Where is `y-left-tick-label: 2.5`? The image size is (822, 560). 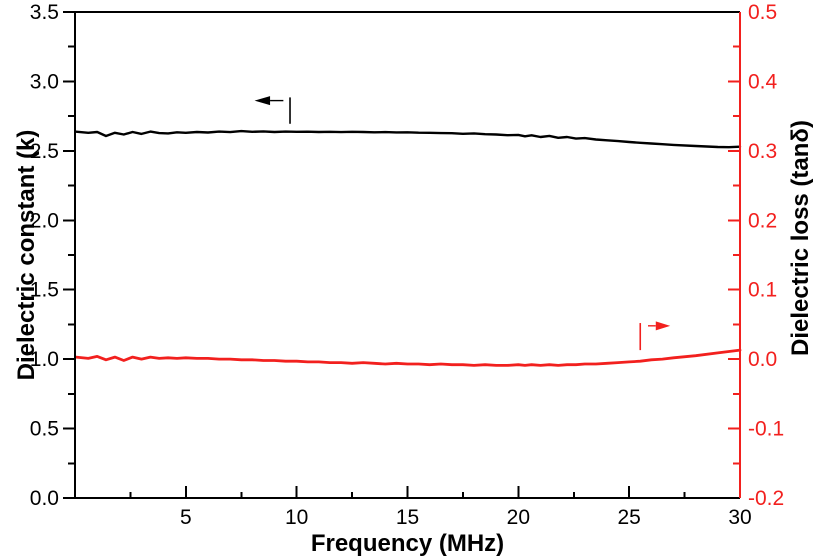
y-left-tick-label: 2.5 is located at coordinates (44, 151).